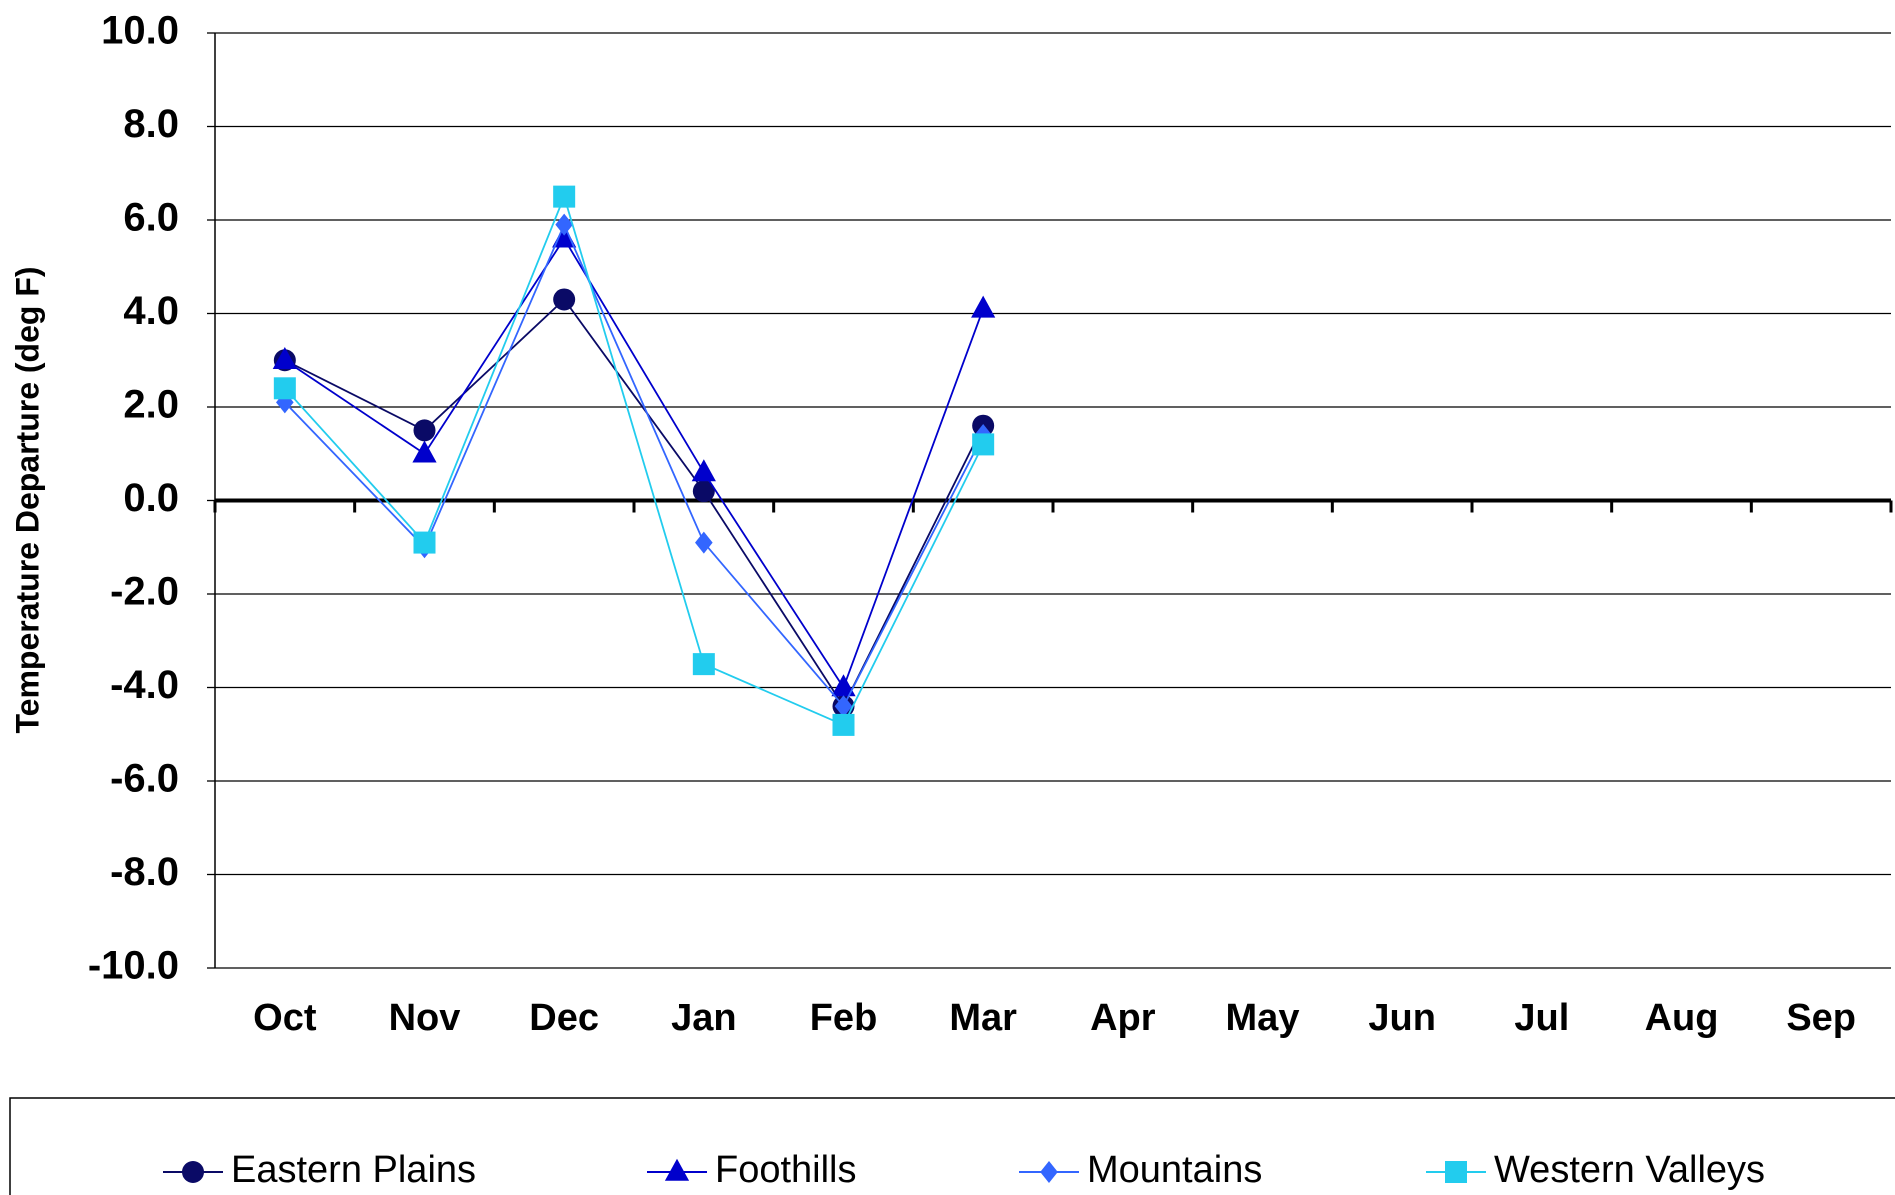  I want to click on y-tick-label: -8.0, so click(144, 872).